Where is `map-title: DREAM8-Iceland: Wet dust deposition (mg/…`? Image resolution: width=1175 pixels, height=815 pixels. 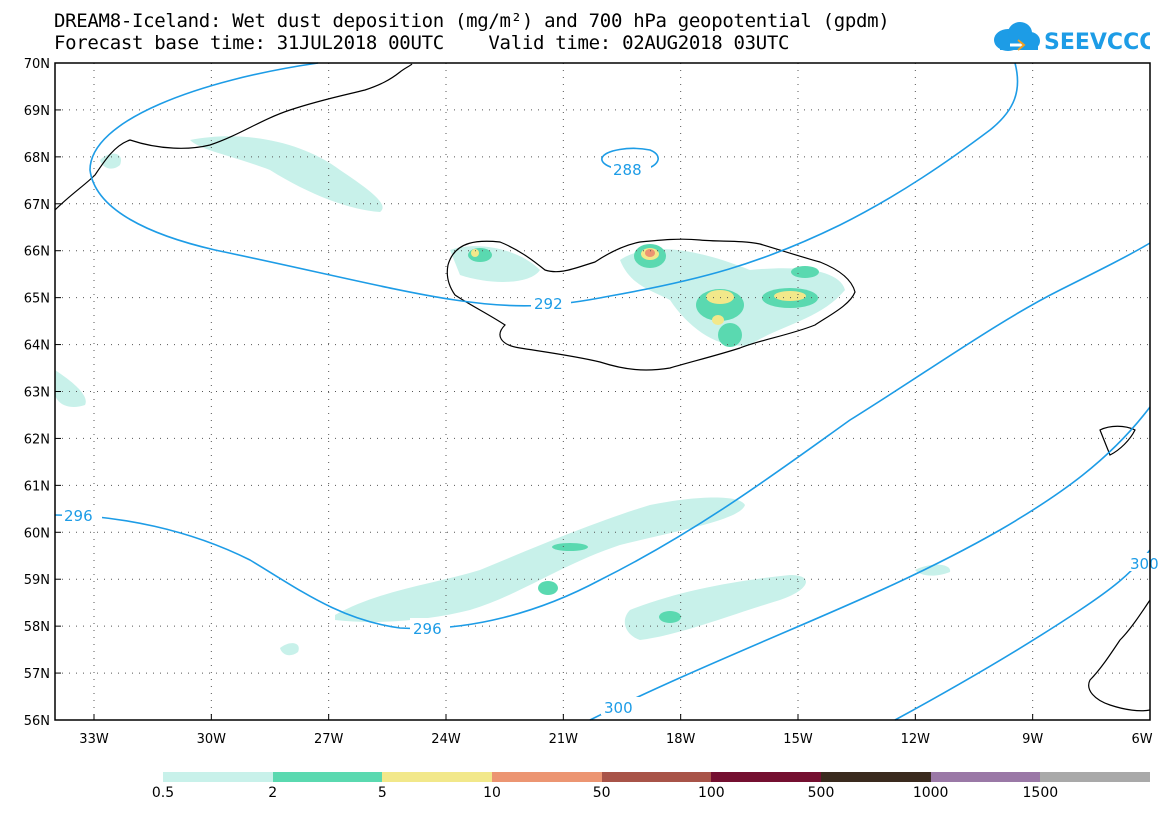
map-title: DREAM8-Iceland: Wet dust deposition (mg/… is located at coordinates (472, 21).